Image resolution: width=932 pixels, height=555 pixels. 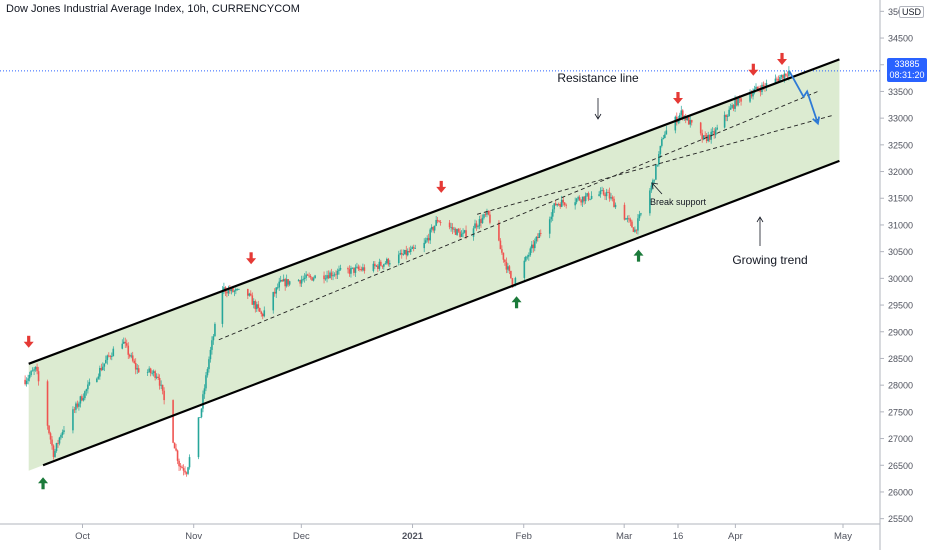 I want to click on x-tick-label: 2021, so click(x=413, y=536).